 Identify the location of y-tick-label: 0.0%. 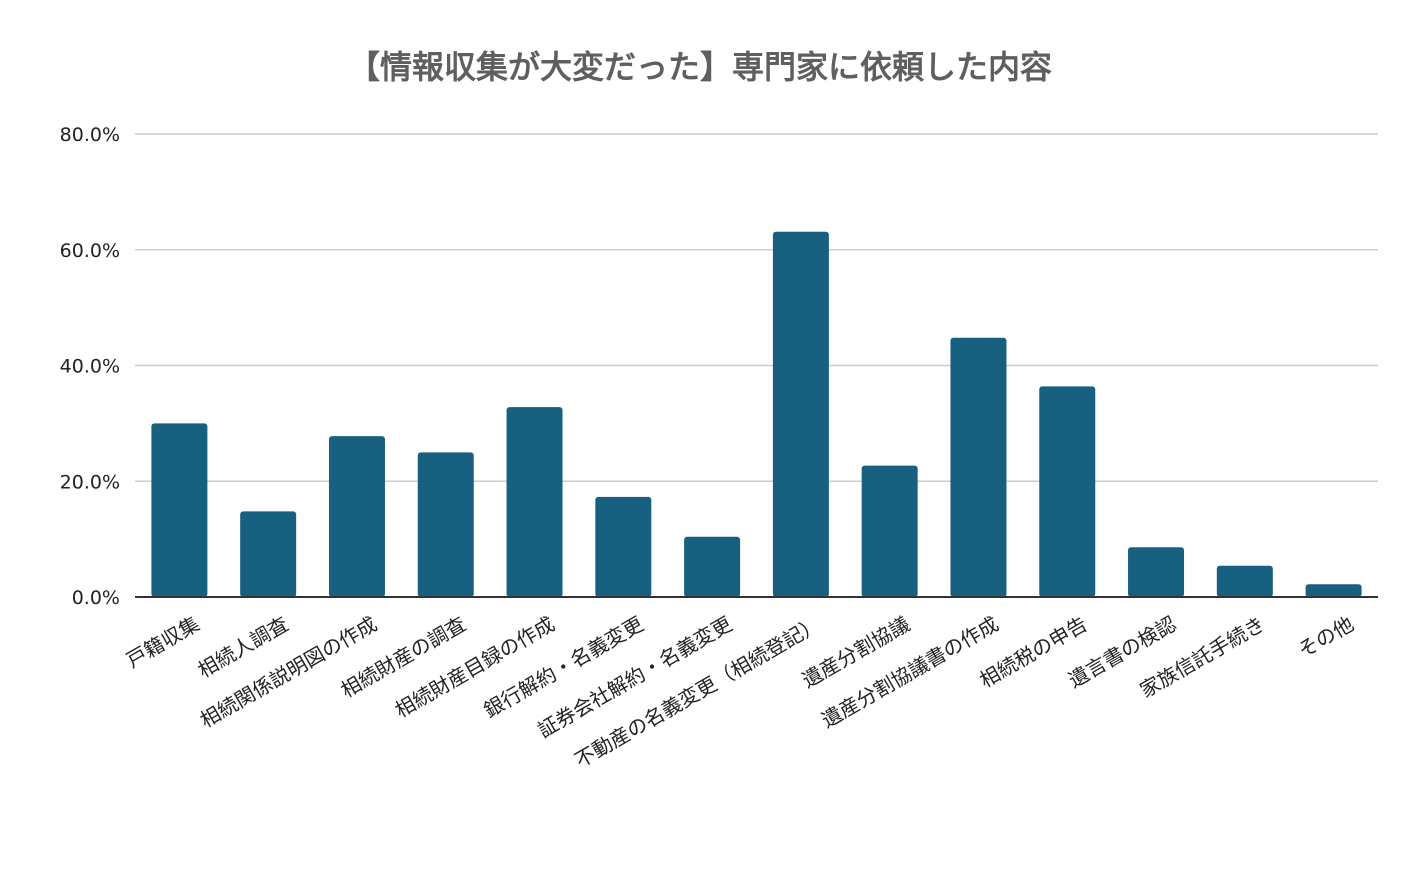
(96, 598).